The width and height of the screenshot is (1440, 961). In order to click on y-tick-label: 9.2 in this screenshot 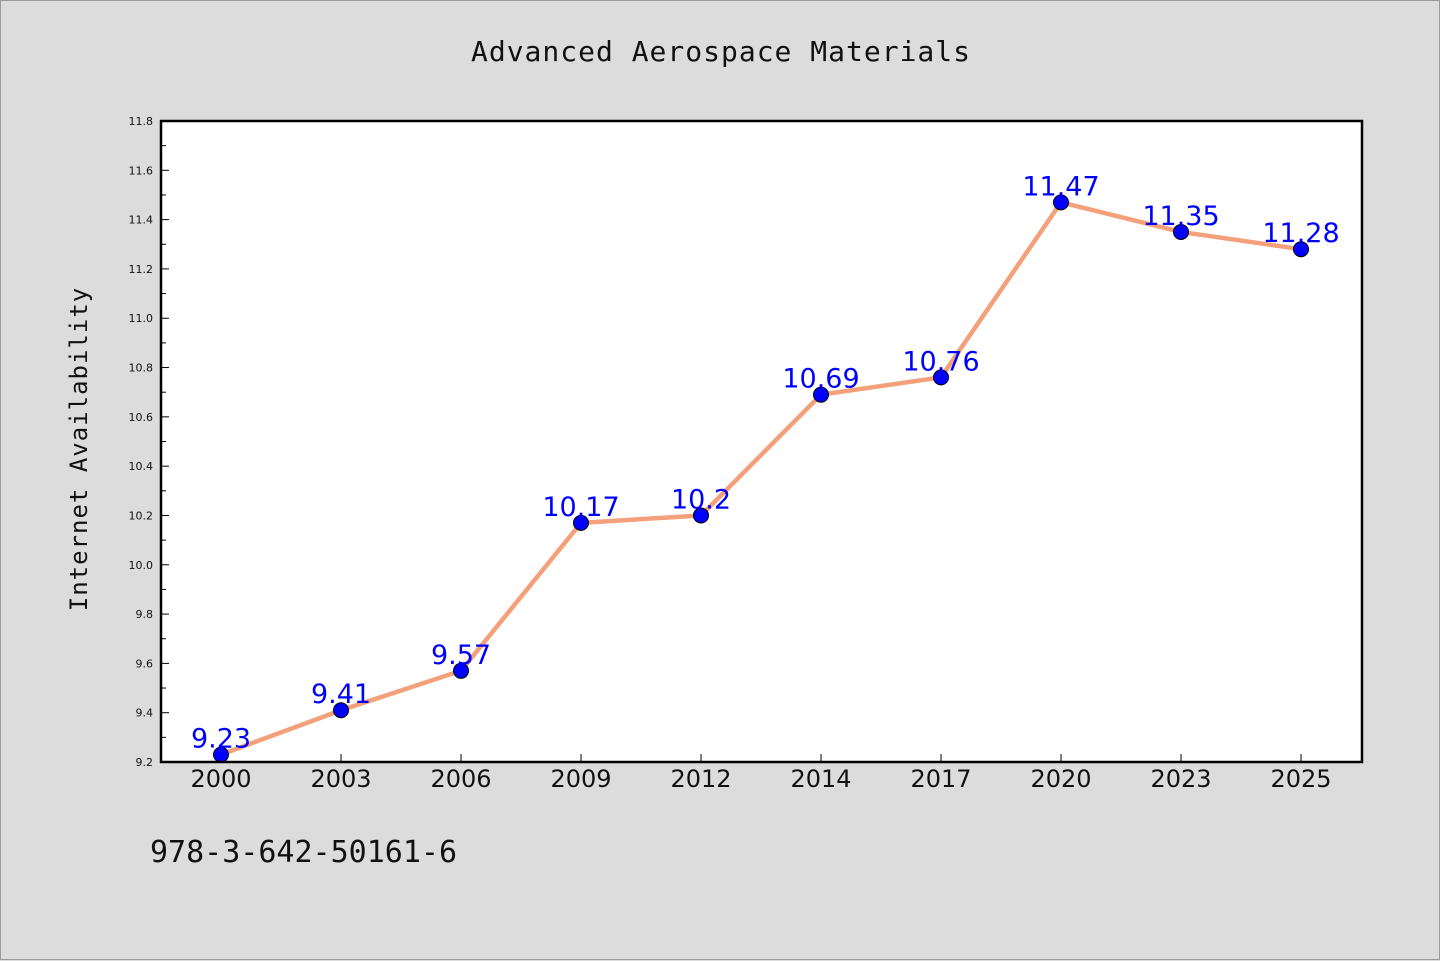, I will do `click(145, 762)`.